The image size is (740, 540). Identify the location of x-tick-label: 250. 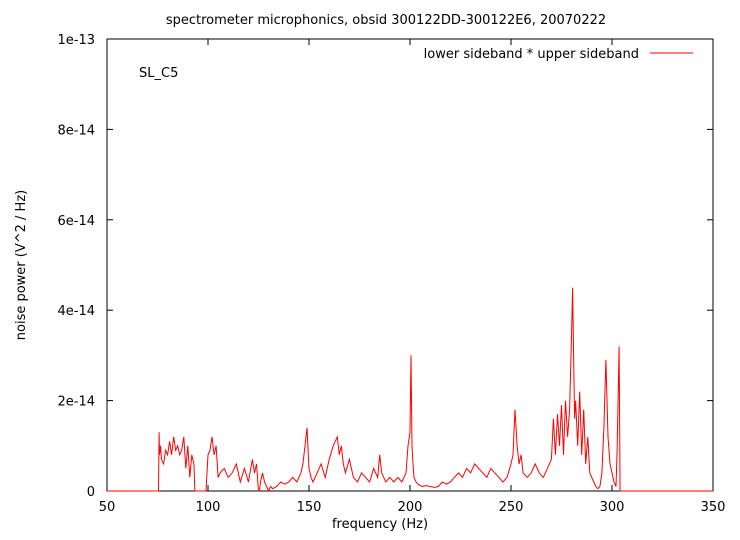
(511, 507).